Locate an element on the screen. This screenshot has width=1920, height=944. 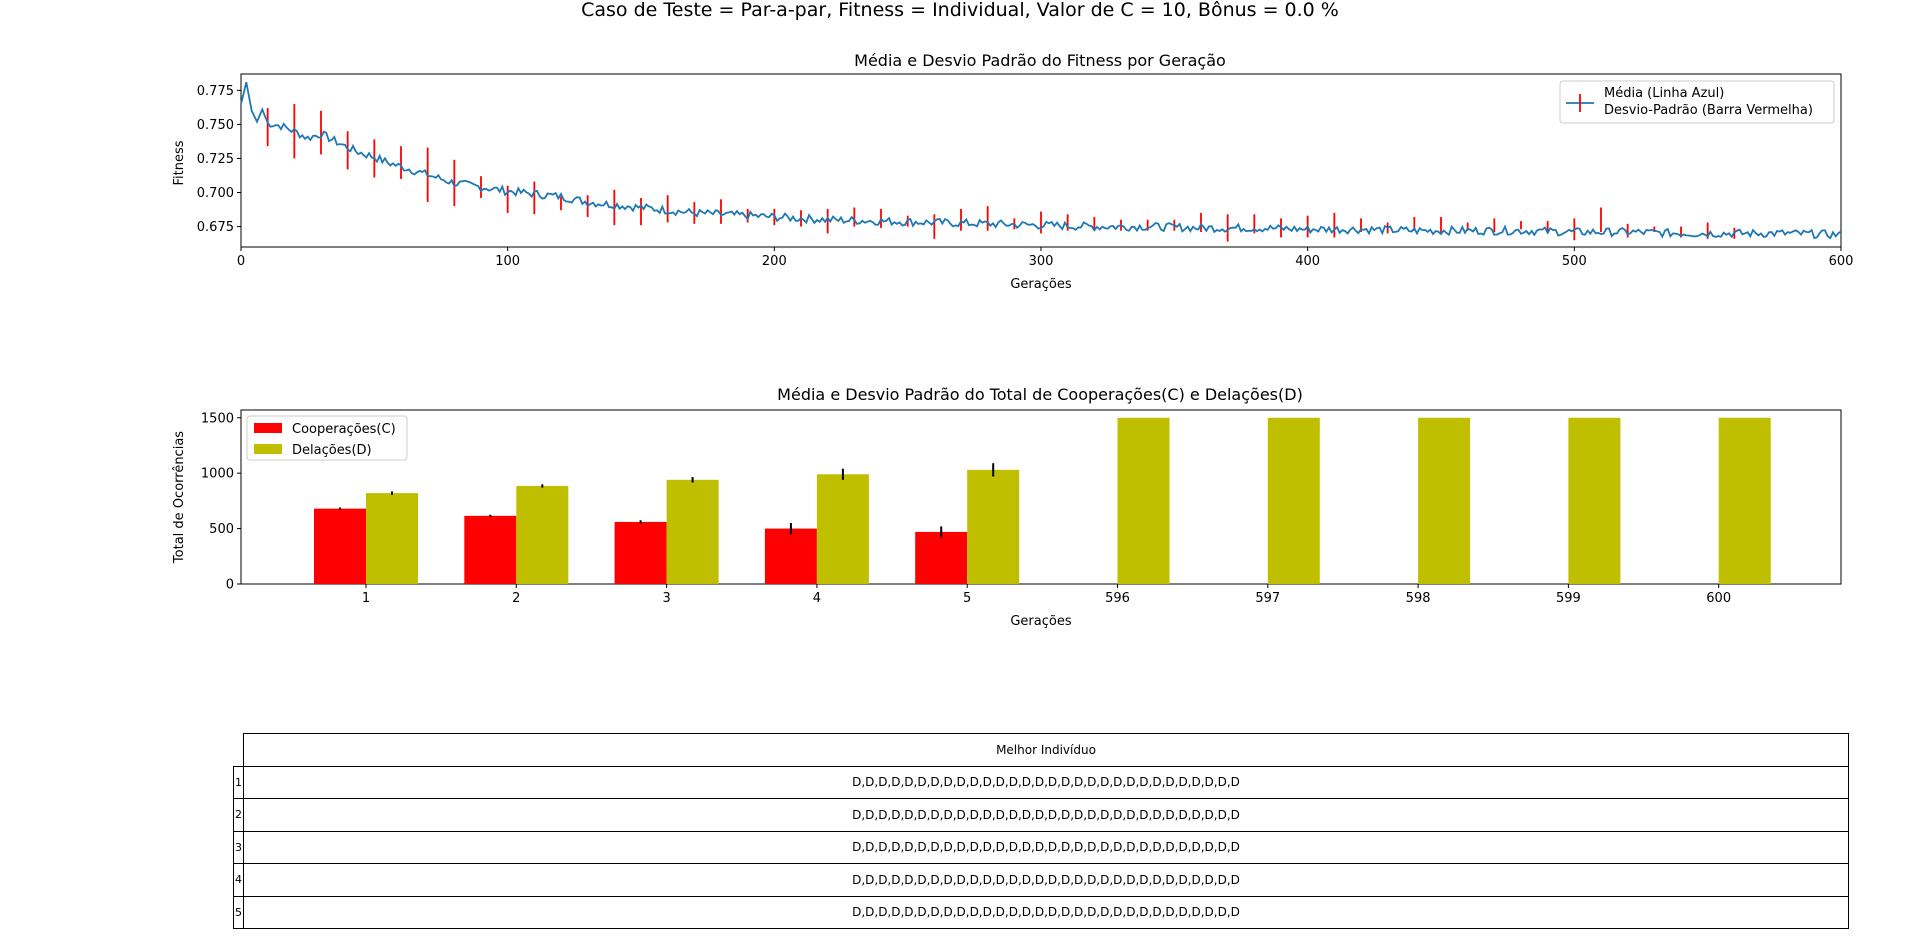
x-tick-label: 1 is located at coordinates (366, 598).